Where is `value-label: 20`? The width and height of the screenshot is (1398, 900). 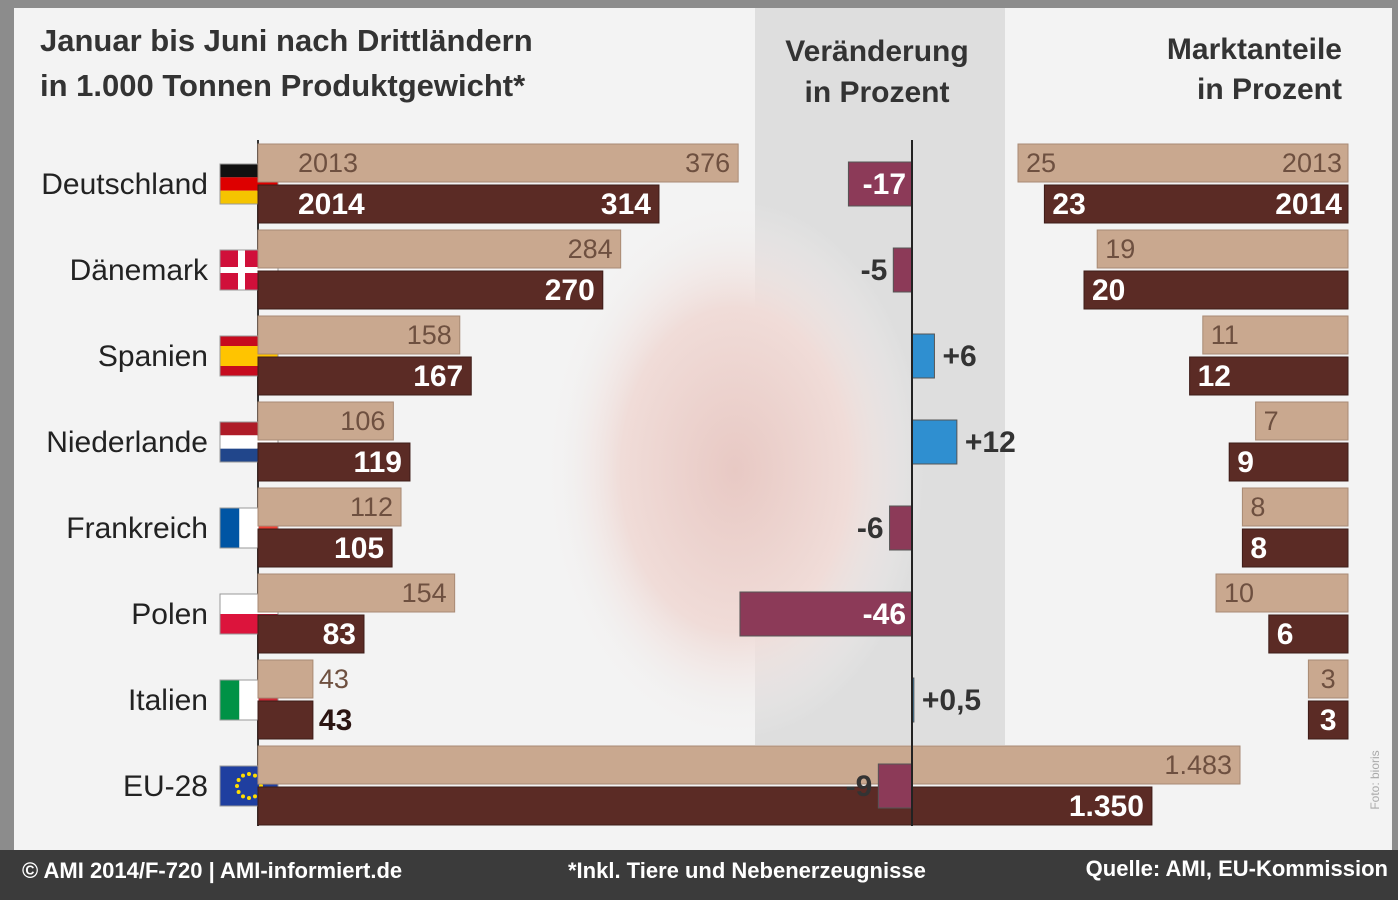 value-label: 20 is located at coordinates (1108, 290).